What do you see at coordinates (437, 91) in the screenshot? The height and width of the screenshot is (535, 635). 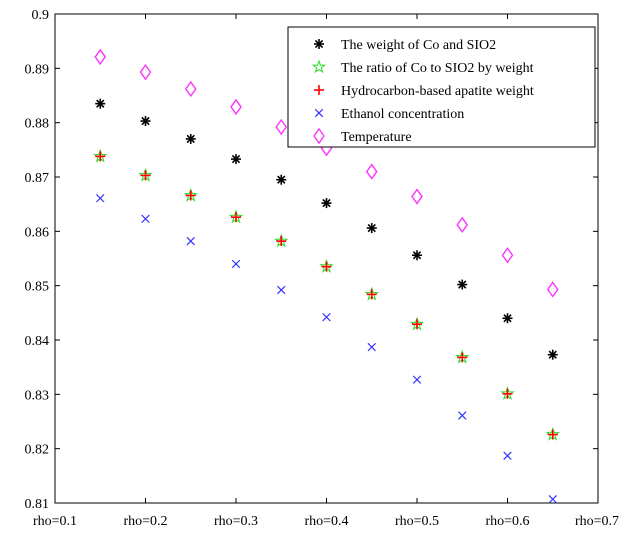 I see `legend-label: Hydrocarbon-based apatite weight` at bounding box center [437, 91].